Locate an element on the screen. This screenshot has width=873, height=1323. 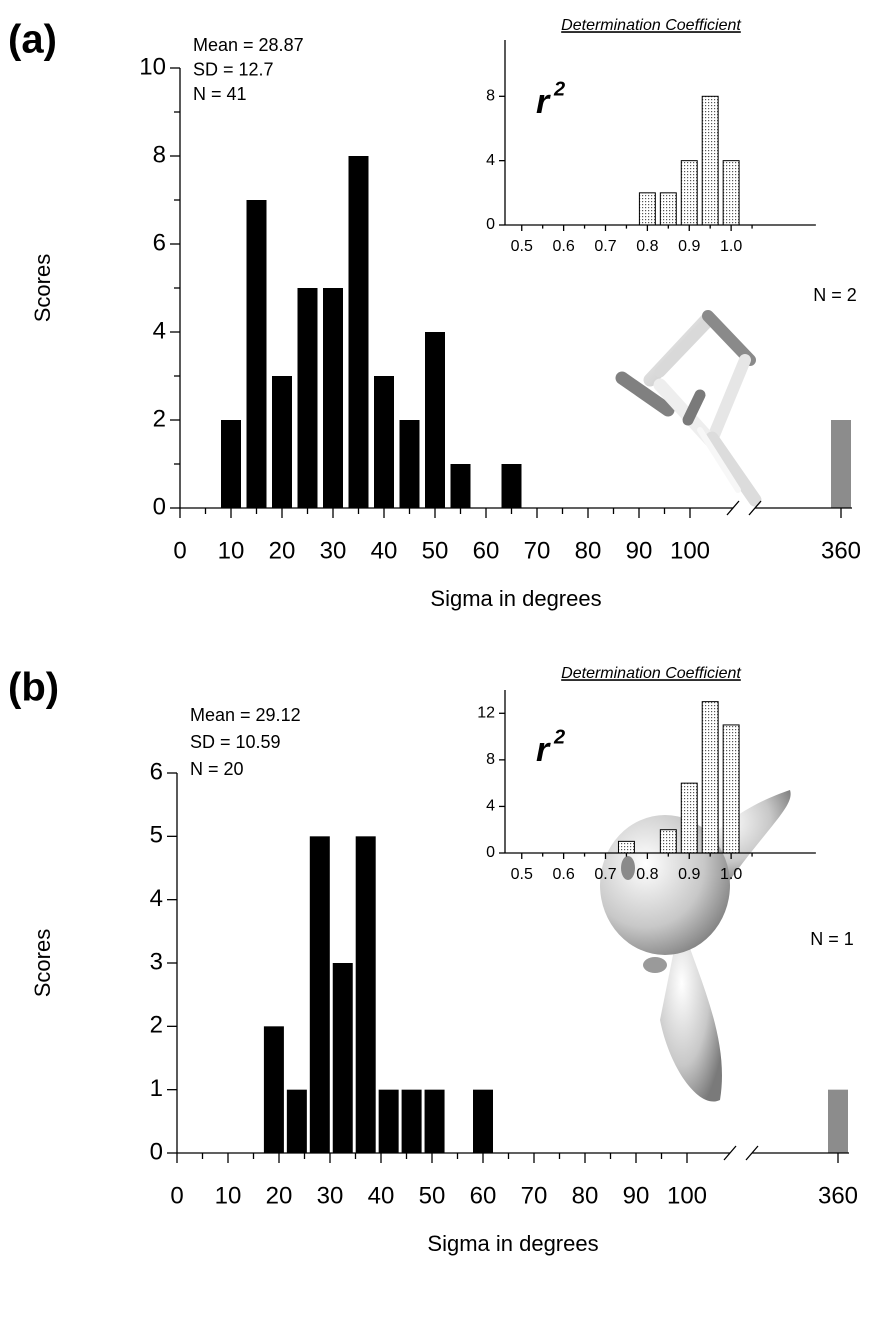
x-tick-label: 70 is located at coordinates (537, 550).